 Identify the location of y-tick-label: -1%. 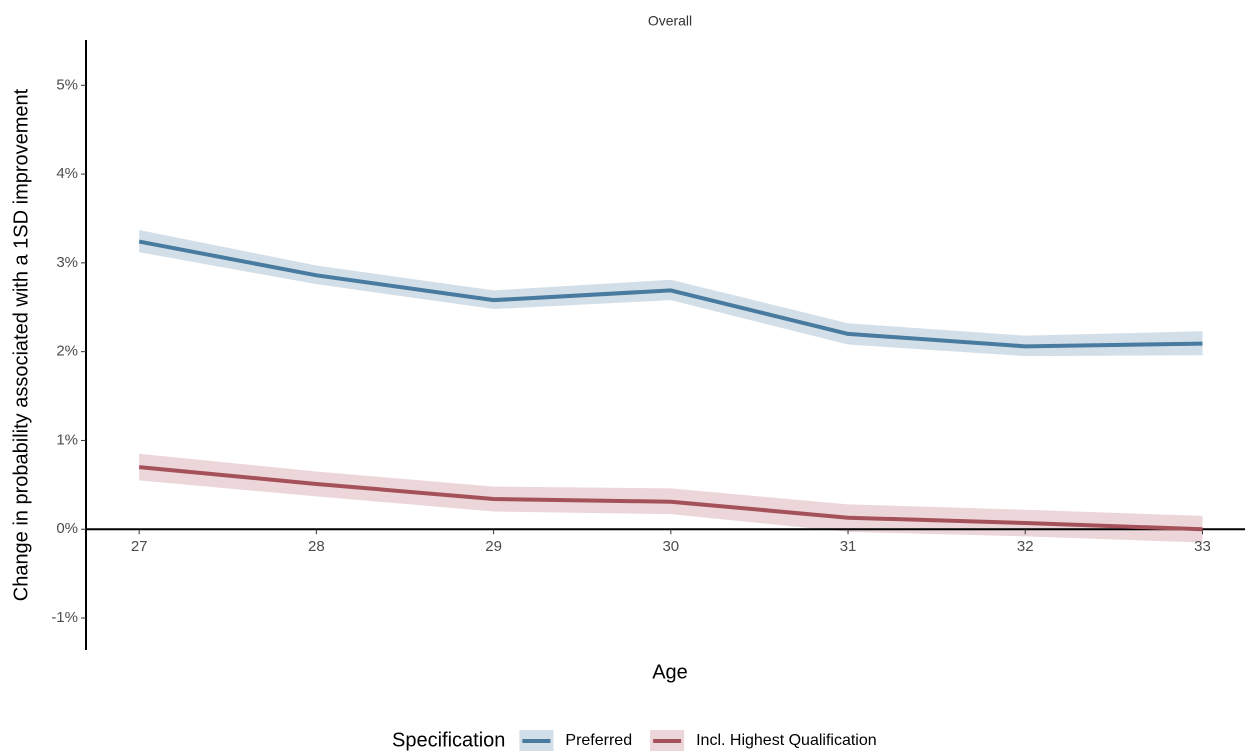
(64, 617).